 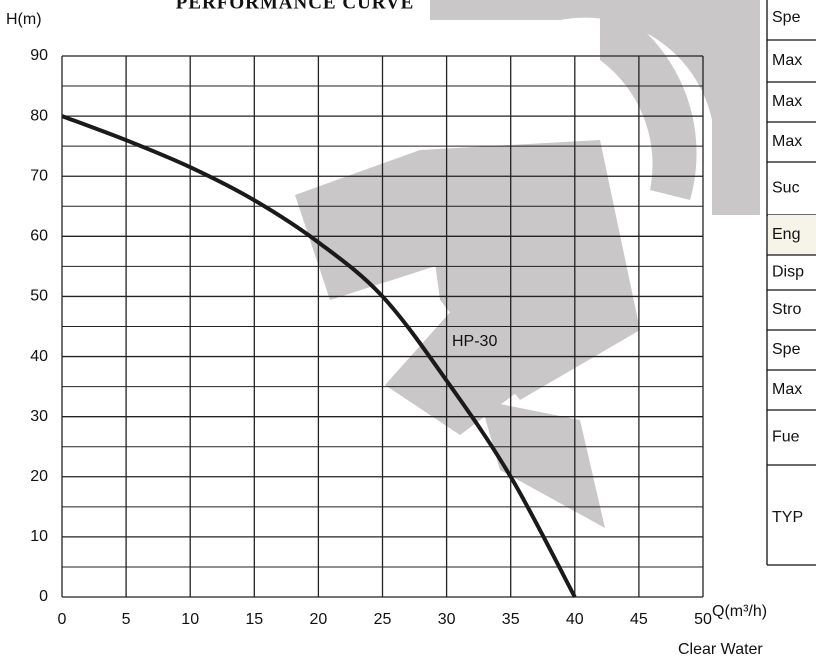 I want to click on table-cell: TYP, so click(x=787, y=517).